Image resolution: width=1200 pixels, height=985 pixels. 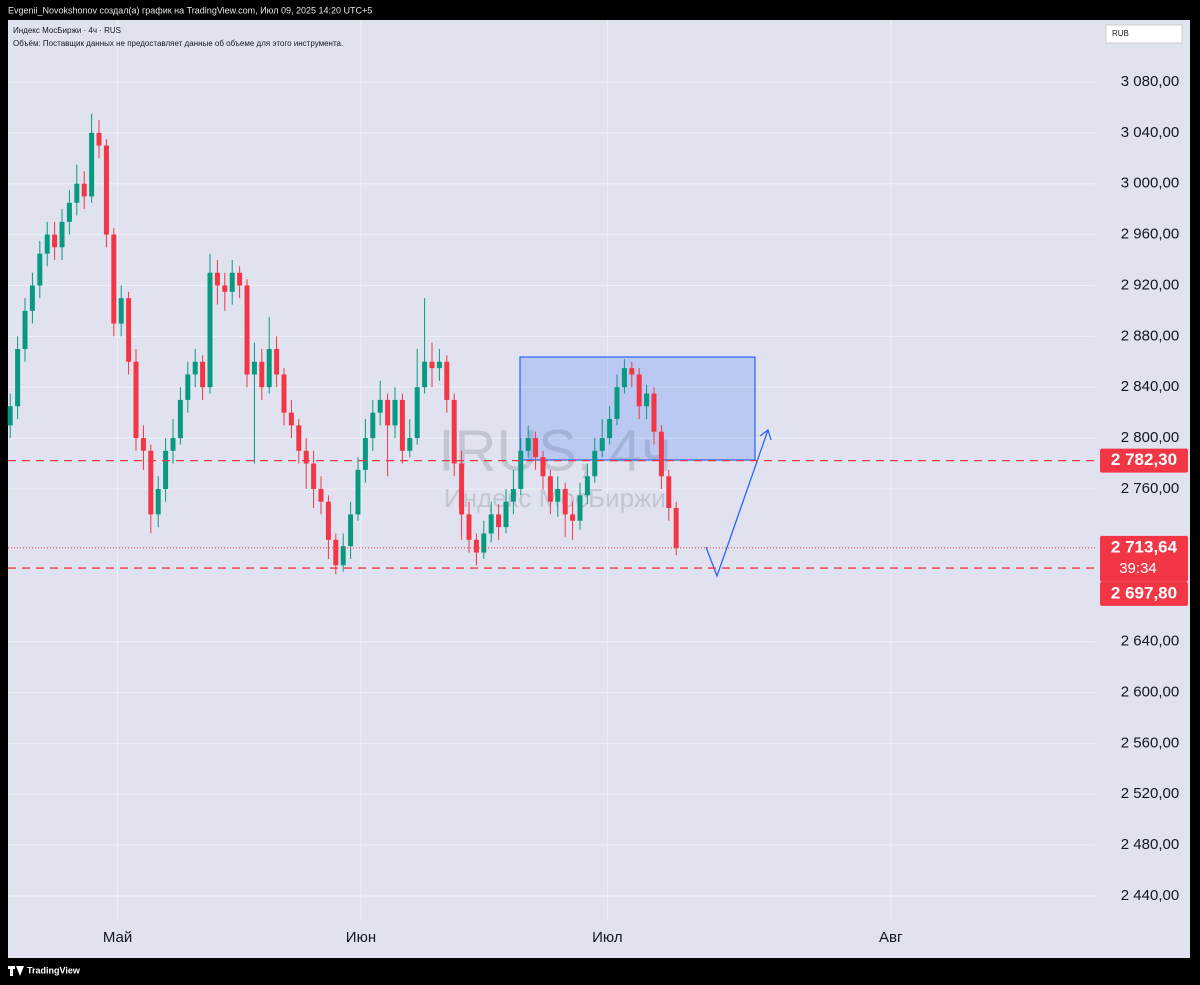 What do you see at coordinates (1150, 691) in the screenshot?
I see `y-tick-label: 2 600,00` at bounding box center [1150, 691].